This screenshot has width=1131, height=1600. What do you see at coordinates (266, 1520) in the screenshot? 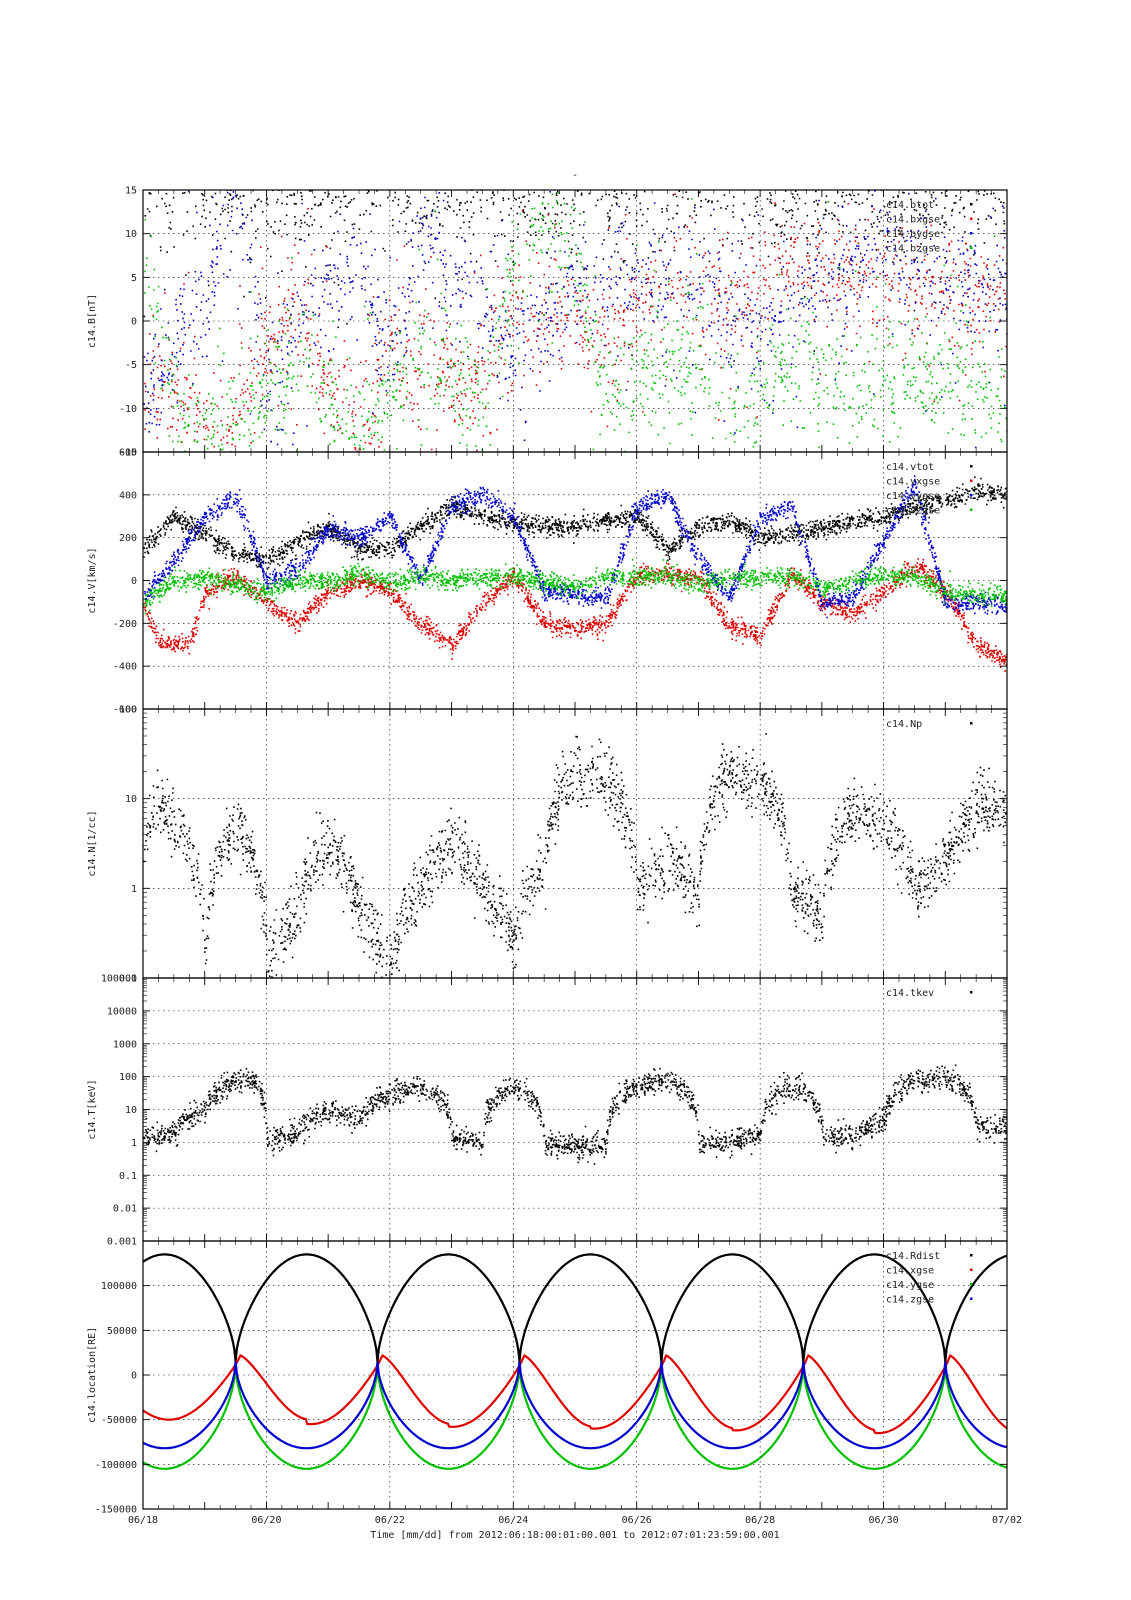
I see `x-tick-label: 06/20` at bounding box center [266, 1520].